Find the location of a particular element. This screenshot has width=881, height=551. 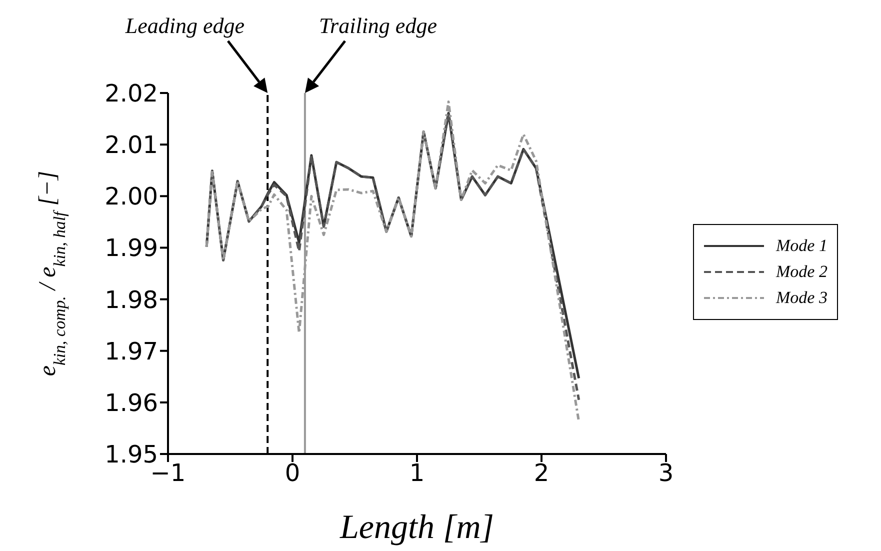

legend-label: Mode 2 is located at coordinates (802, 272).